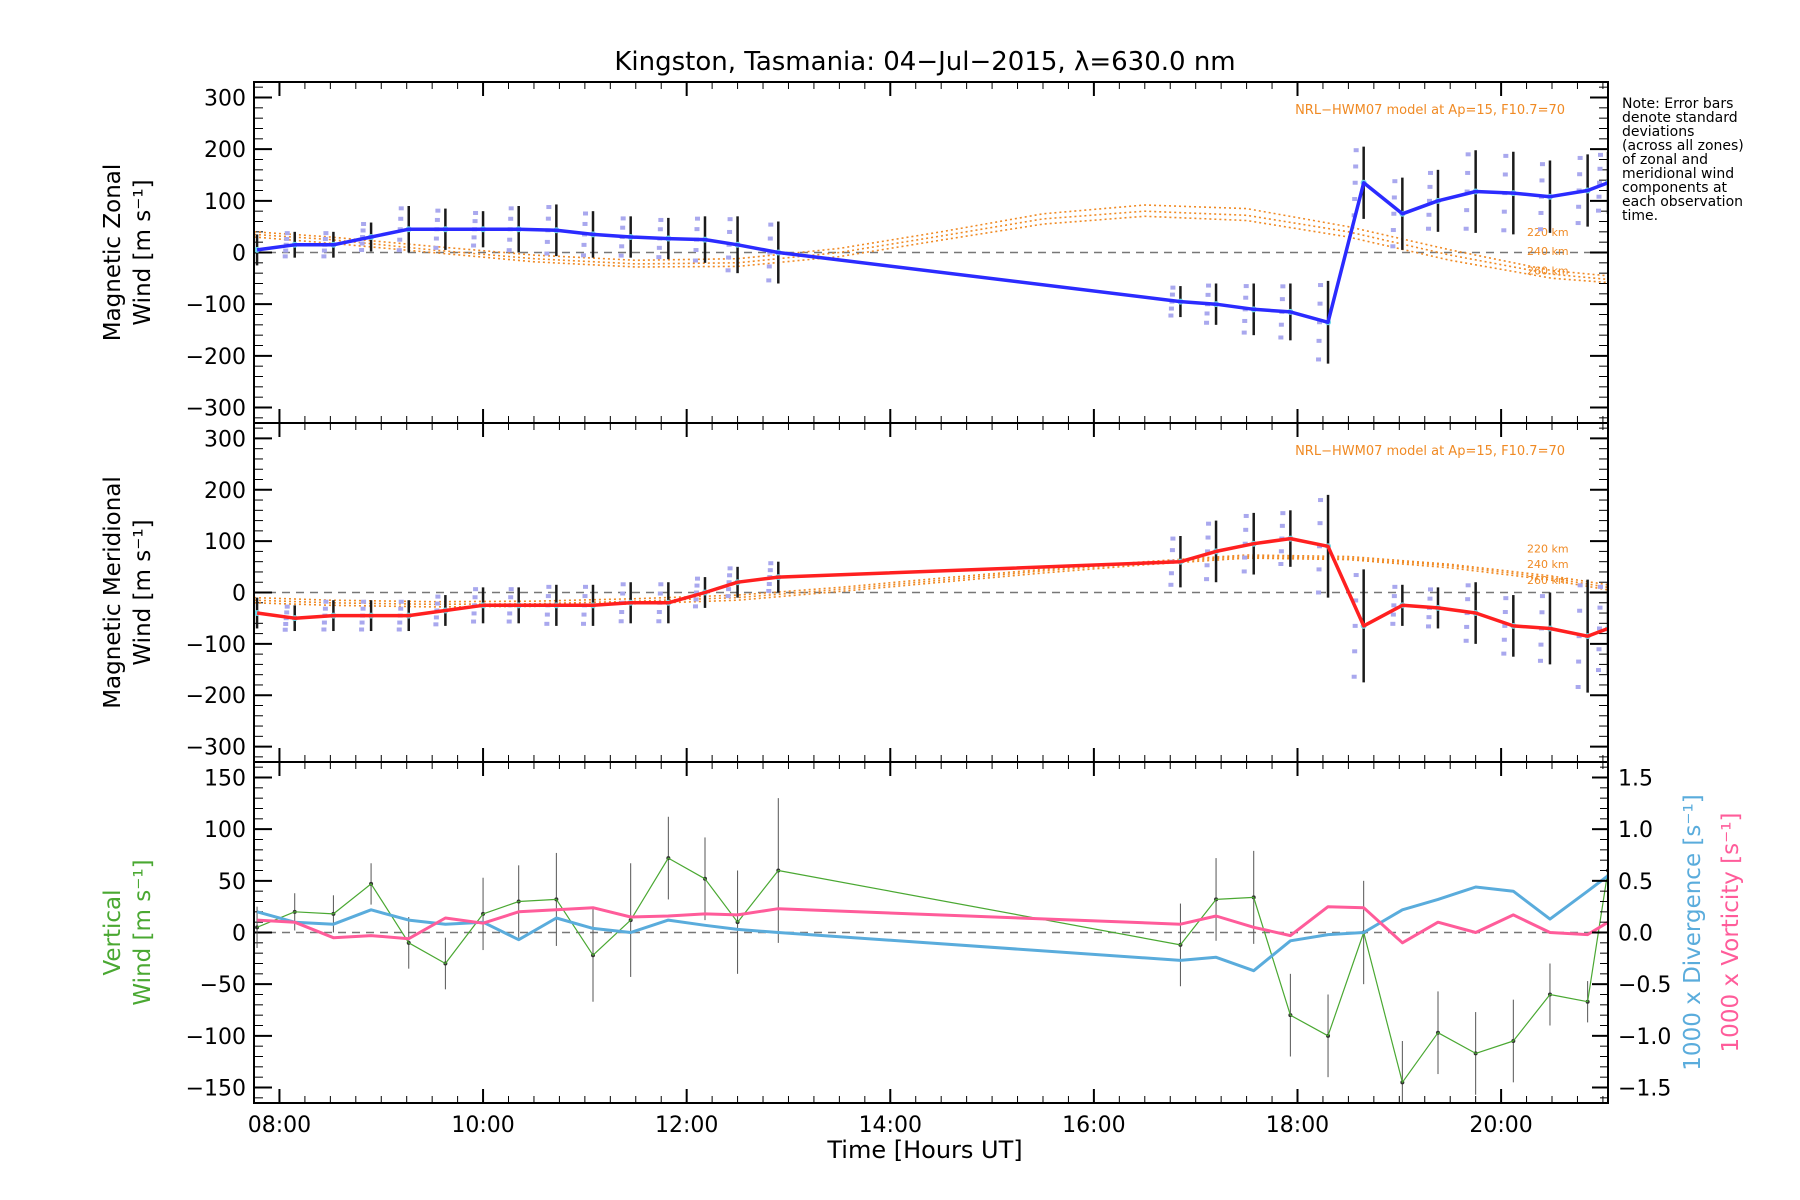 The width and height of the screenshot is (1800, 1200). Describe the element at coordinates (216, 696) in the screenshot. I see `y-tick-label: −200` at that location.